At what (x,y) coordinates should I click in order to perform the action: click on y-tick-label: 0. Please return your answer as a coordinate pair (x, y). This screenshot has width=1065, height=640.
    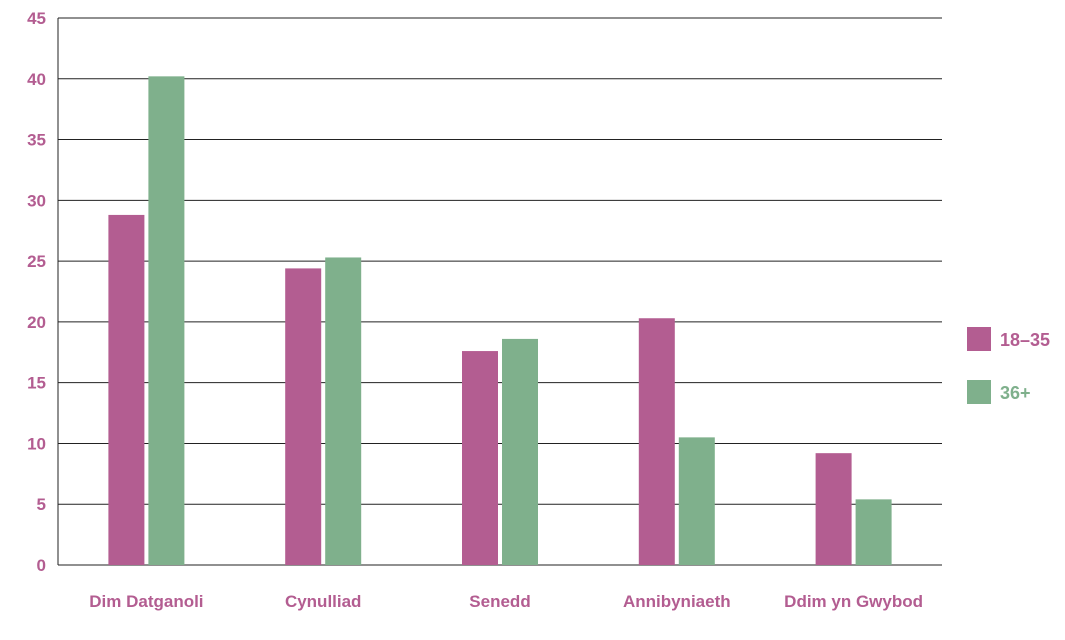
    Looking at the image, I should click on (41, 565).